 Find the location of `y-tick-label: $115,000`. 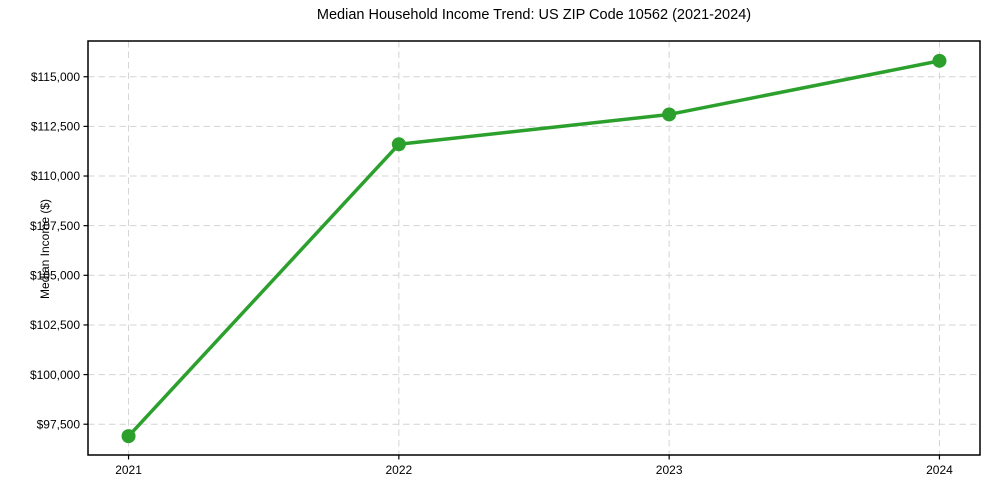

y-tick-label: $115,000 is located at coordinates (55, 77).